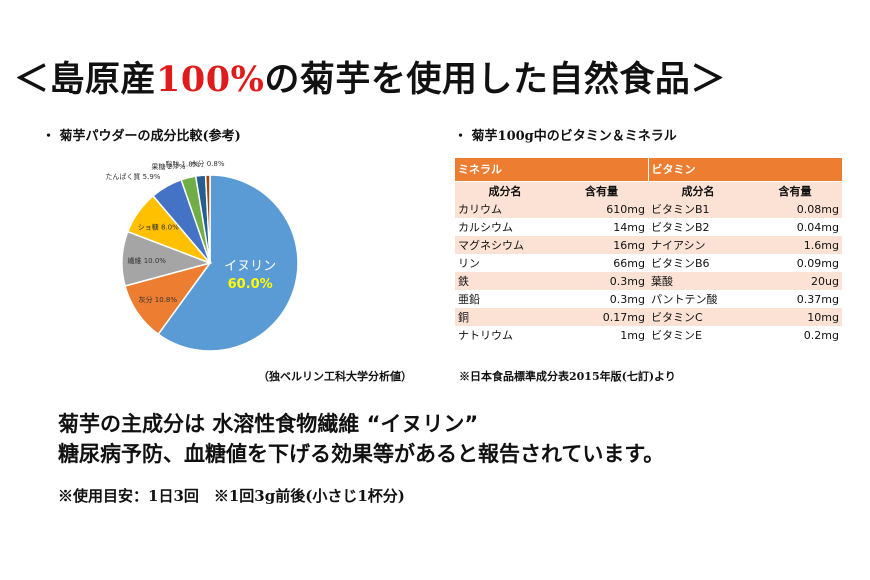 This screenshot has width=870, height=580. Describe the element at coordinates (565, 136) in the screenshot. I see `mineral-table-heading: ・ 菊芋100g中のビタミン＆ミネラル` at that location.